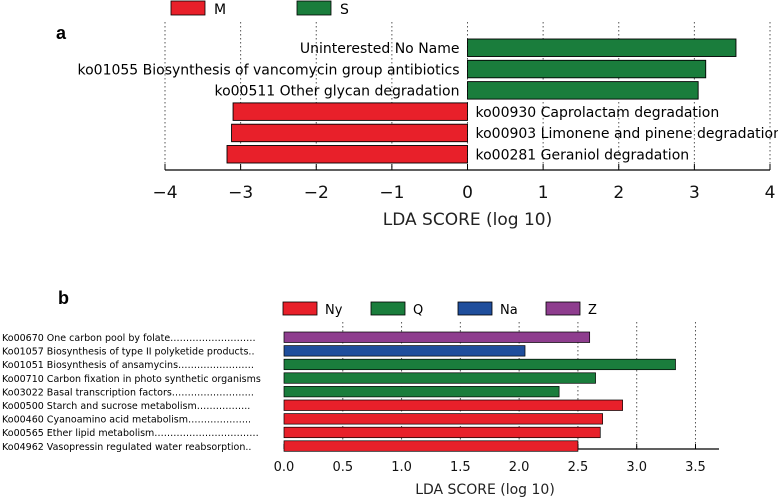 The width and height of the screenshot is (778, 499). What do you see at coordinates (284, 467) in the screenshot?
I see `x-tick-label-b: 0.0` at bounding box center [284, 467].